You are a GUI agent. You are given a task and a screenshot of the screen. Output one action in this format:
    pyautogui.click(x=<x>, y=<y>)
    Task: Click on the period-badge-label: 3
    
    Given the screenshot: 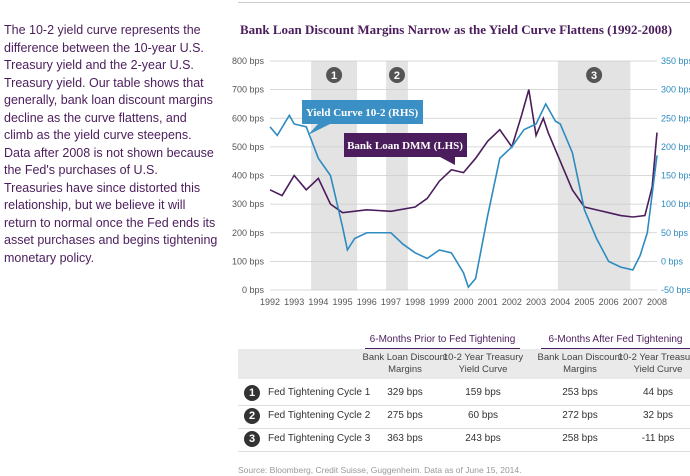 What is the action you would take?
    pyautogui.click(x=594, y=76)
    